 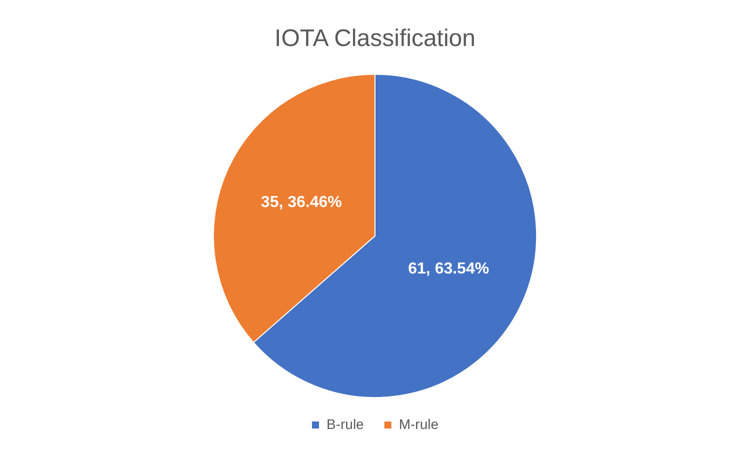 I want to click on data-label: 61, 63.54%, so click(x=449, y=269).